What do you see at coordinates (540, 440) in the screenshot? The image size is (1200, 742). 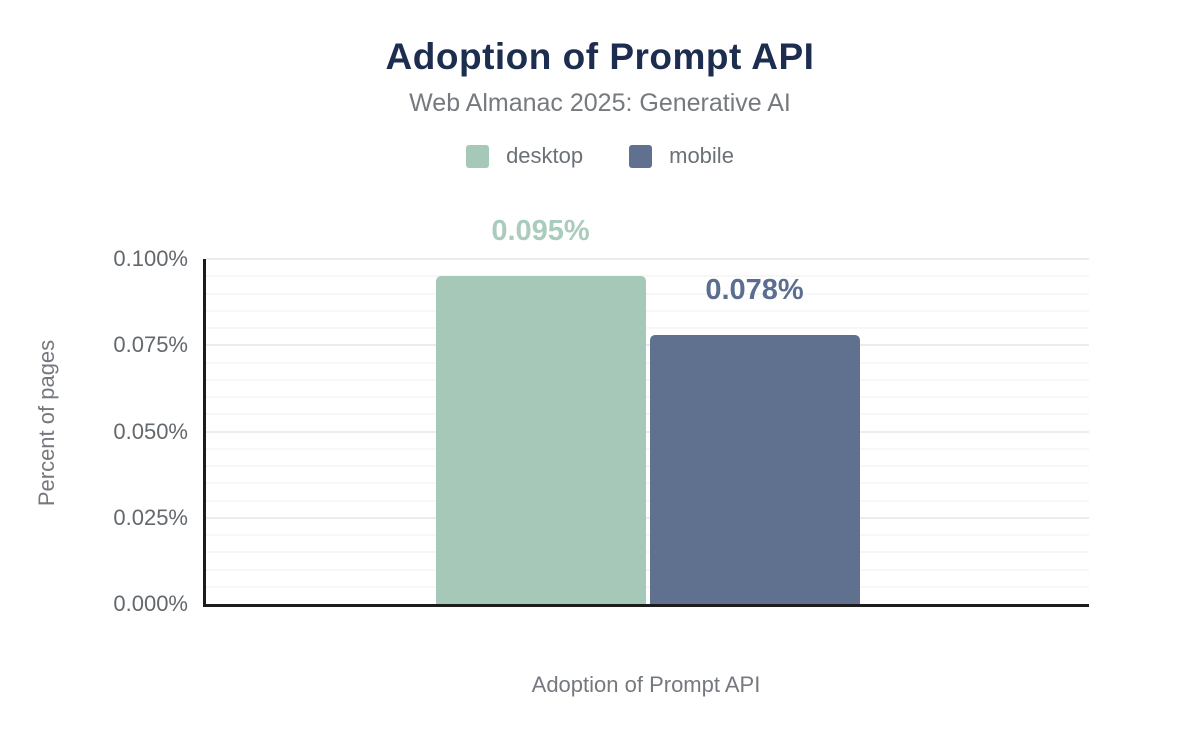 I see `bar-desktop` at bounding box center [540, 440].